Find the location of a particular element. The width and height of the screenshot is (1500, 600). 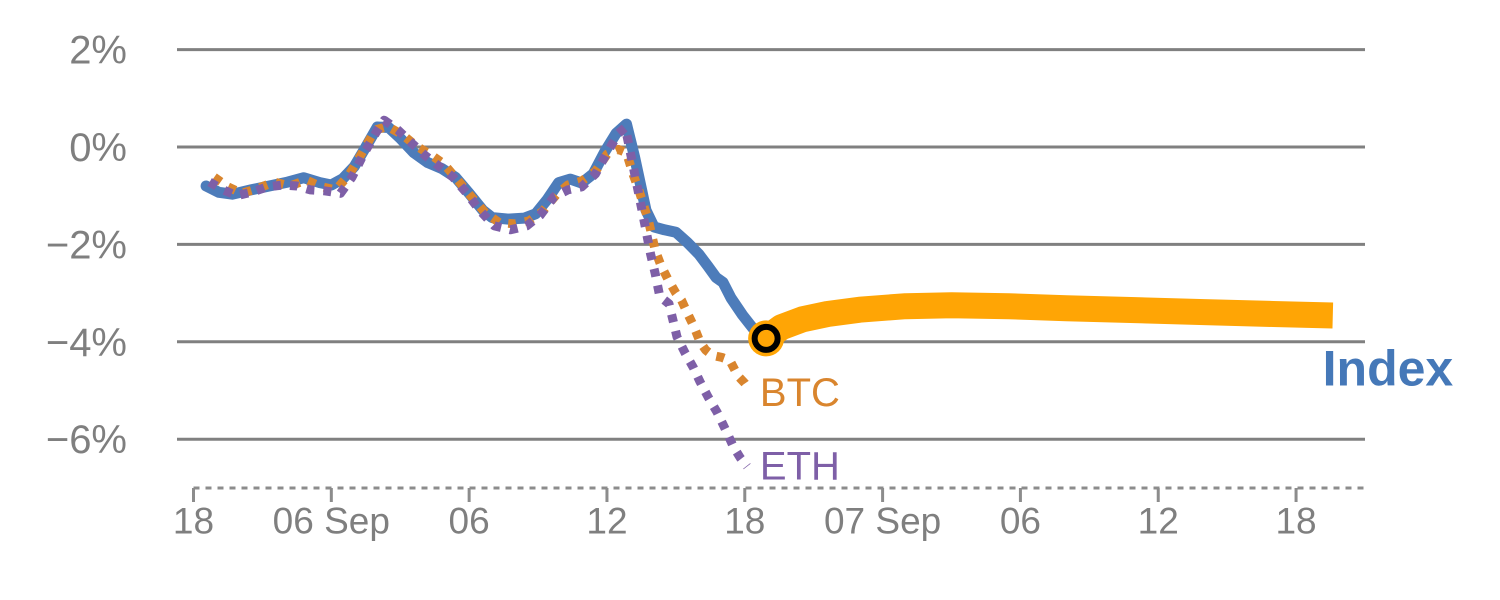

y-axis-label: −4% is located at coordinates (86, 343).